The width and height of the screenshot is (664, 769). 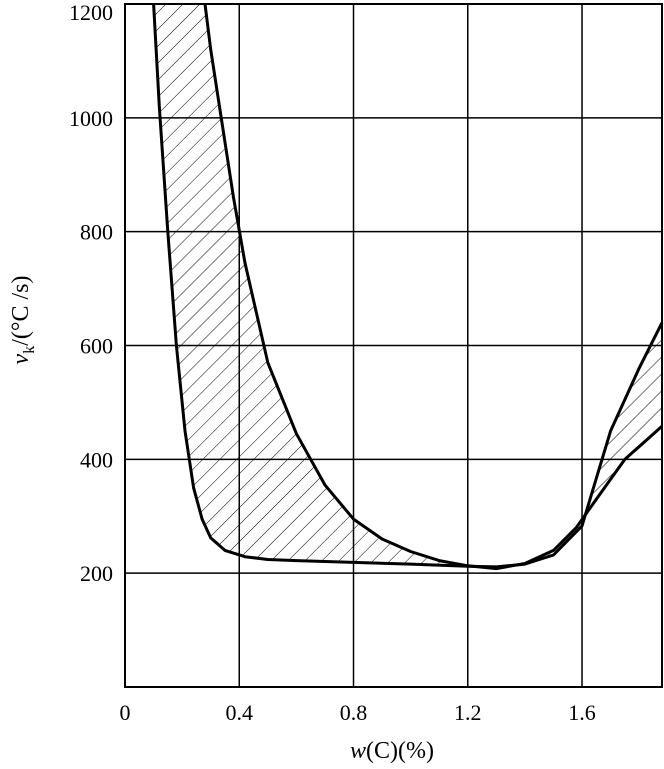 I want to click on y-tick-label: 600, so click(x=96, y=346).